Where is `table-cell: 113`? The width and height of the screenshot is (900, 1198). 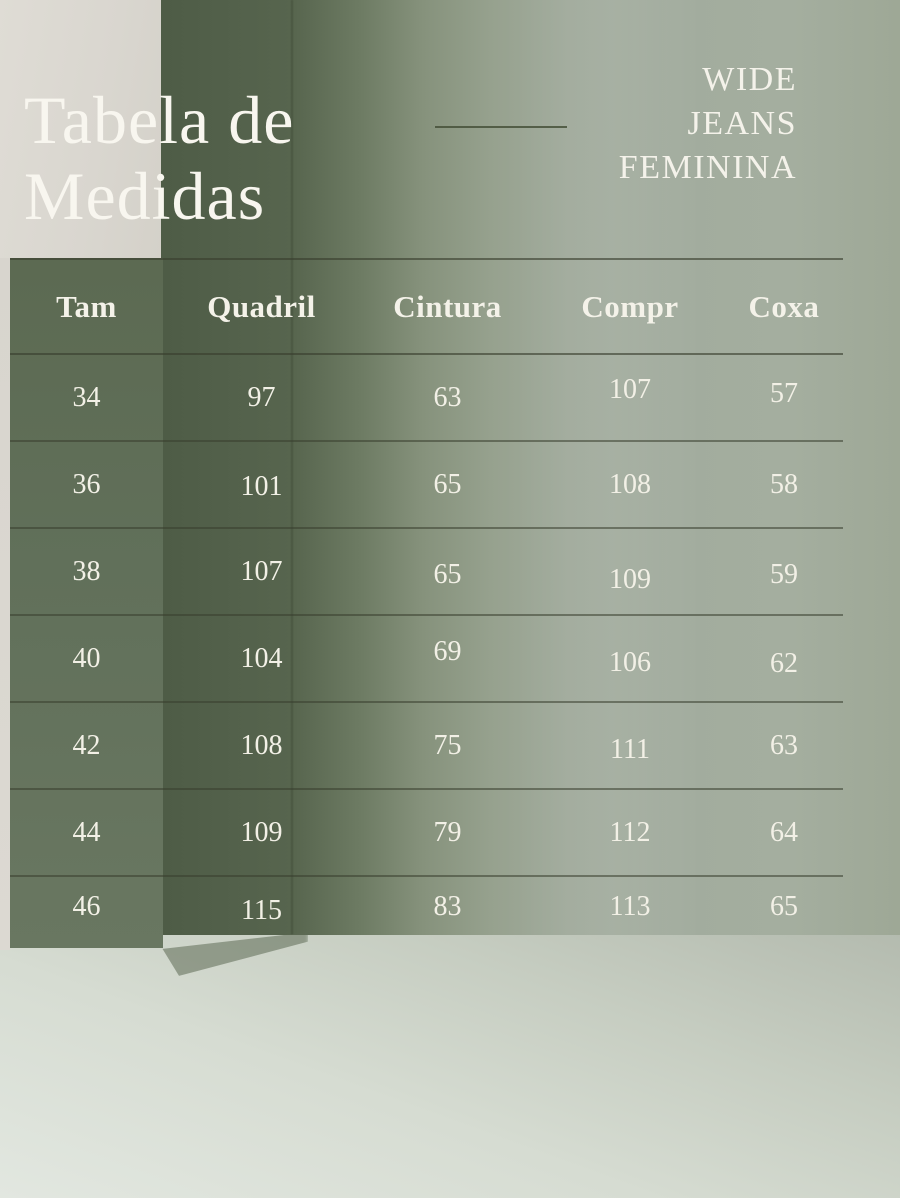
table-cell: 113 is located at coordinates (630, 906).